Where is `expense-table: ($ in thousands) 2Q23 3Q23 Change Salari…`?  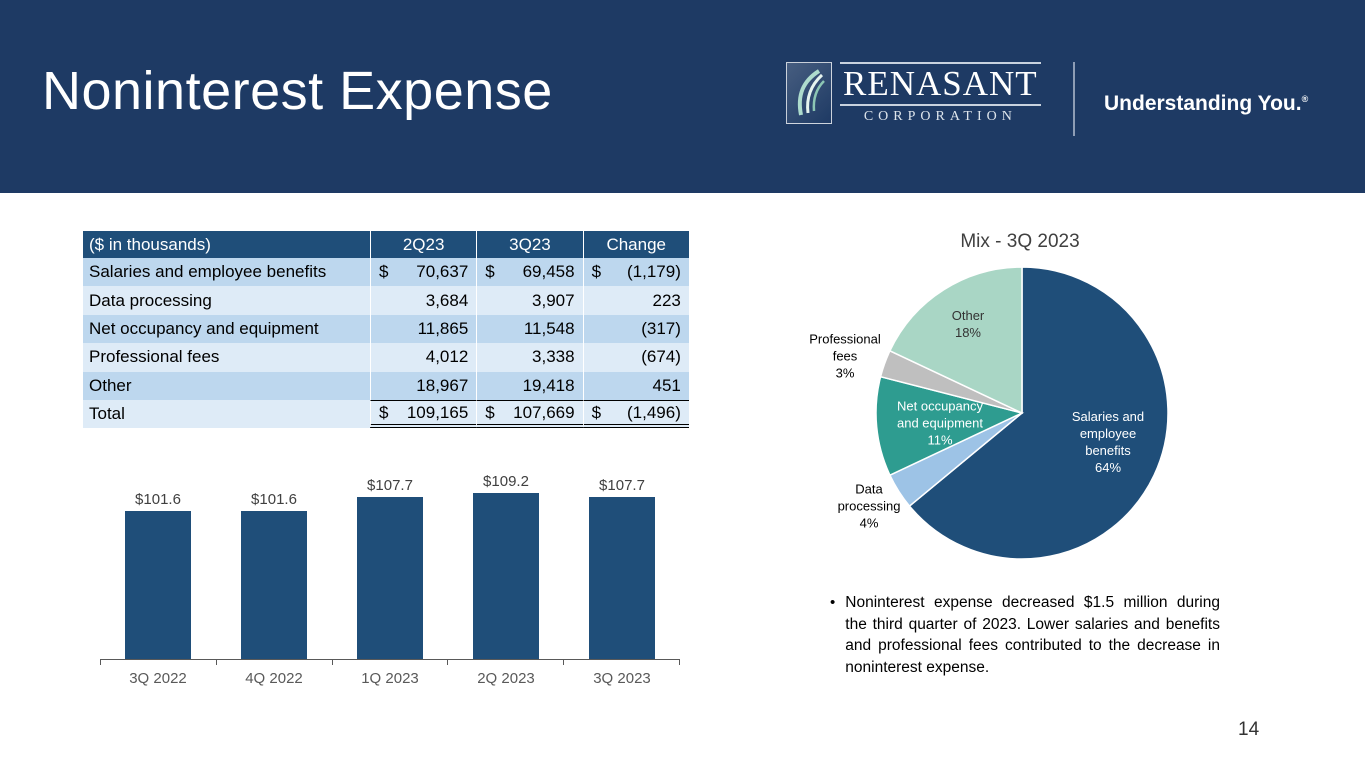
expense-table: ($ in thousands) 2Q23 3Q23 Change Salari… is located at coordinates (386, 330).